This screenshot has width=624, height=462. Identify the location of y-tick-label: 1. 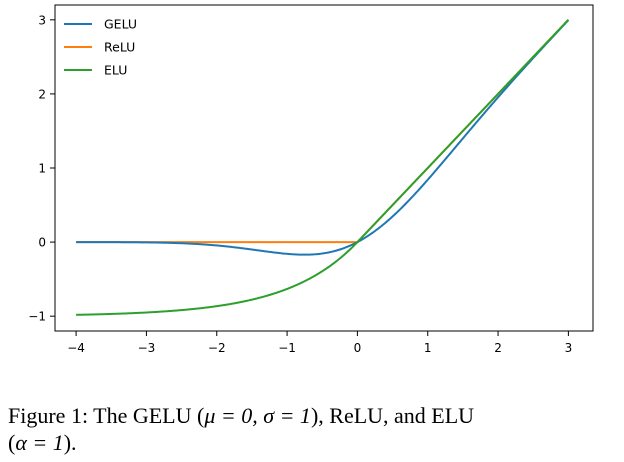
(42, 169).